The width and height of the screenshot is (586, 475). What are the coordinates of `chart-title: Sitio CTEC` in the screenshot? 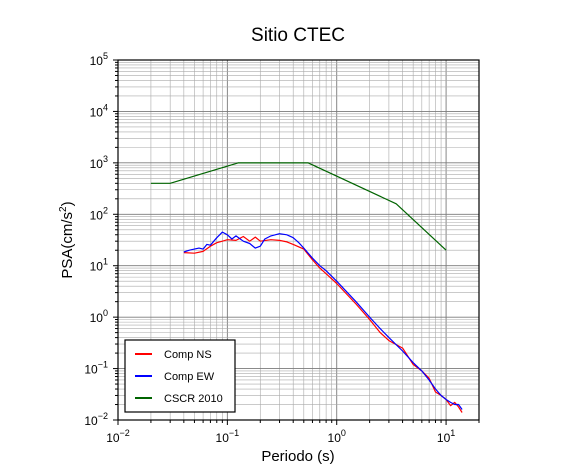 It's located at (298, 35).